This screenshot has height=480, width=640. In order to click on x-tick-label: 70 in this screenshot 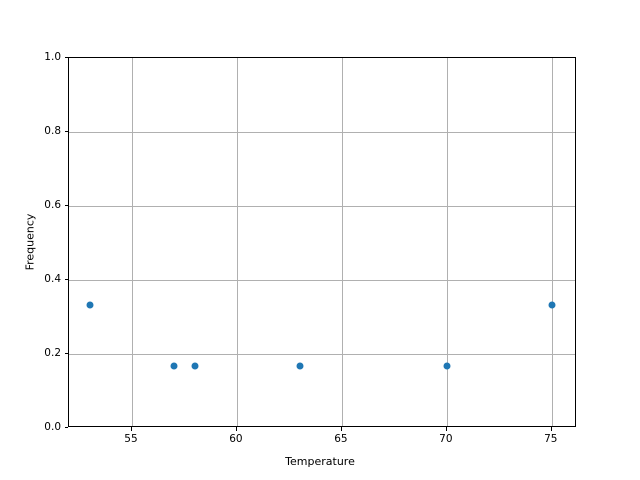, I will do `click(446, 439)`.